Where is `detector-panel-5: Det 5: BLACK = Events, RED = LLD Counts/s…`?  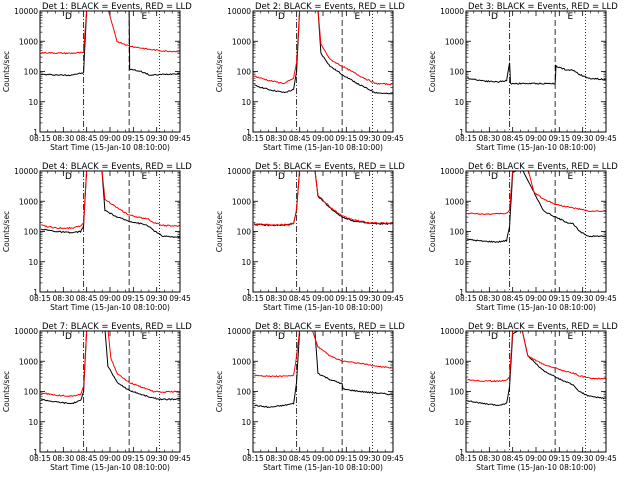 detector-panel-5: Det 5: BLACK = Events, RED = LLD Counts/s… is located at coordinates (310, 237).